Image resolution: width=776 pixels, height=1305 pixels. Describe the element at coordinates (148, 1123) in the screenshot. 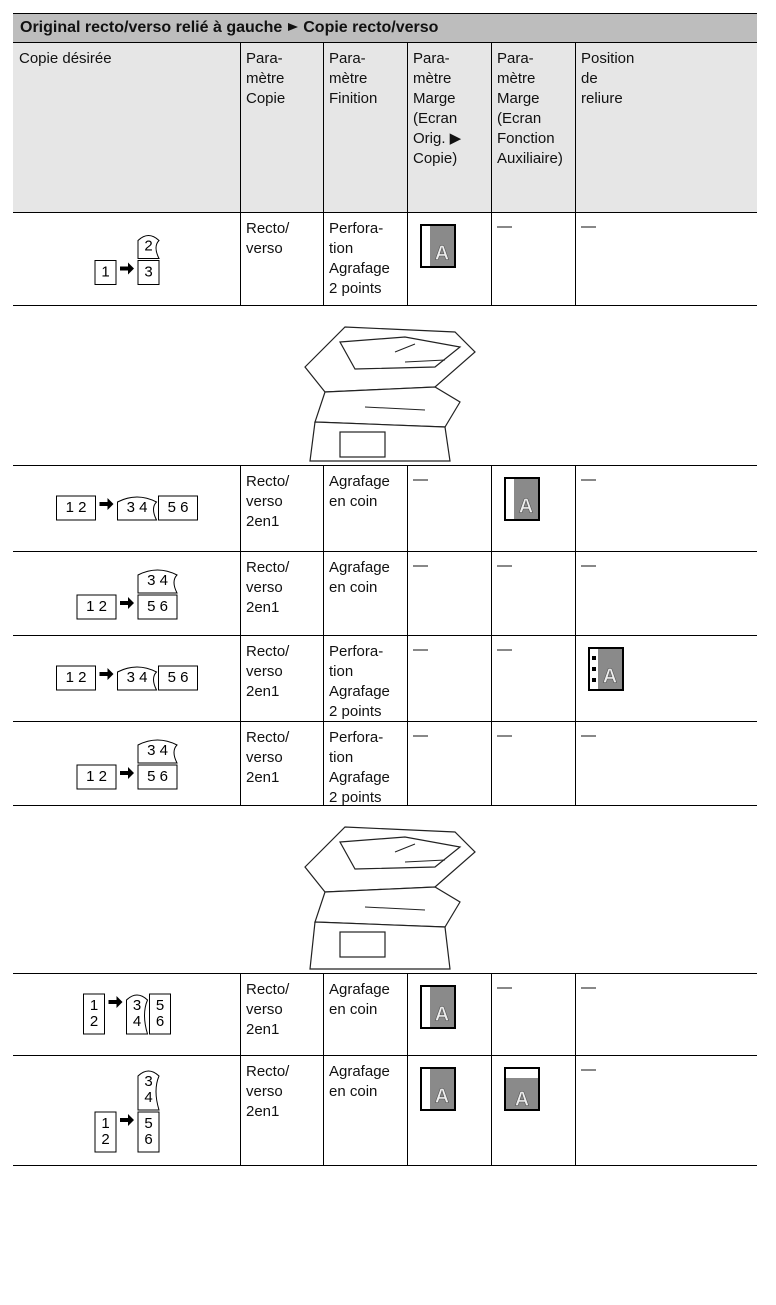

I see `page-number: 5` at that location.